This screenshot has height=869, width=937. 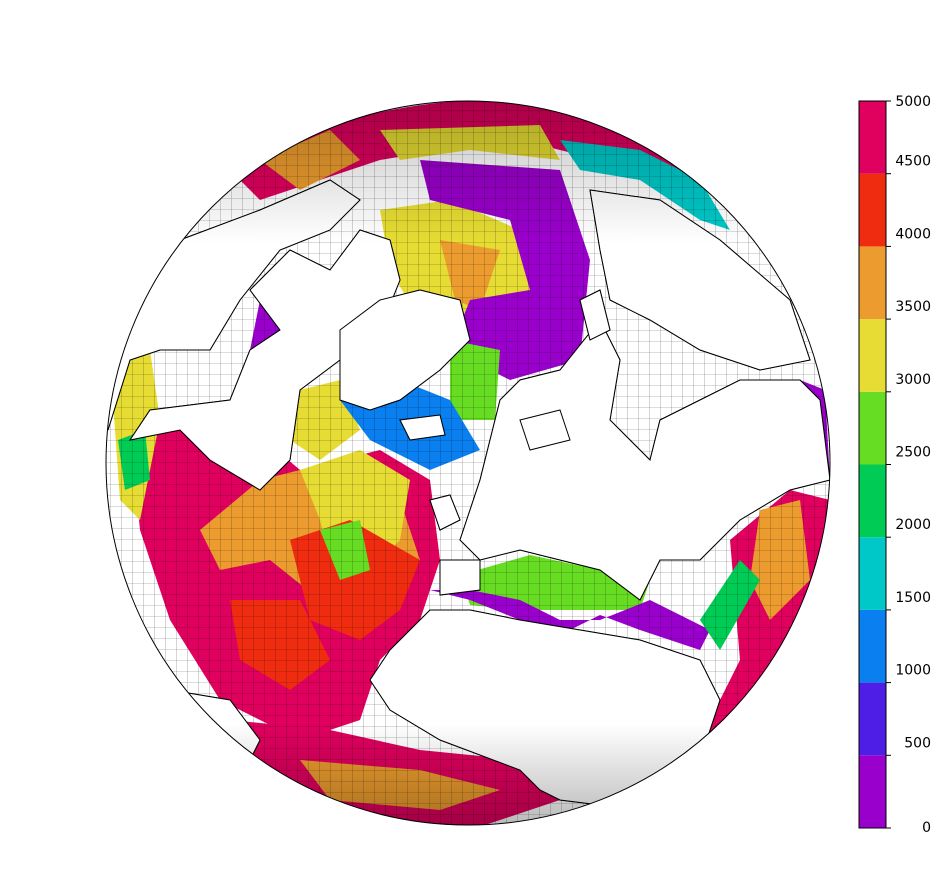 I want to click on colorbar-tick-label: 2000, so click(x=913, y=525).